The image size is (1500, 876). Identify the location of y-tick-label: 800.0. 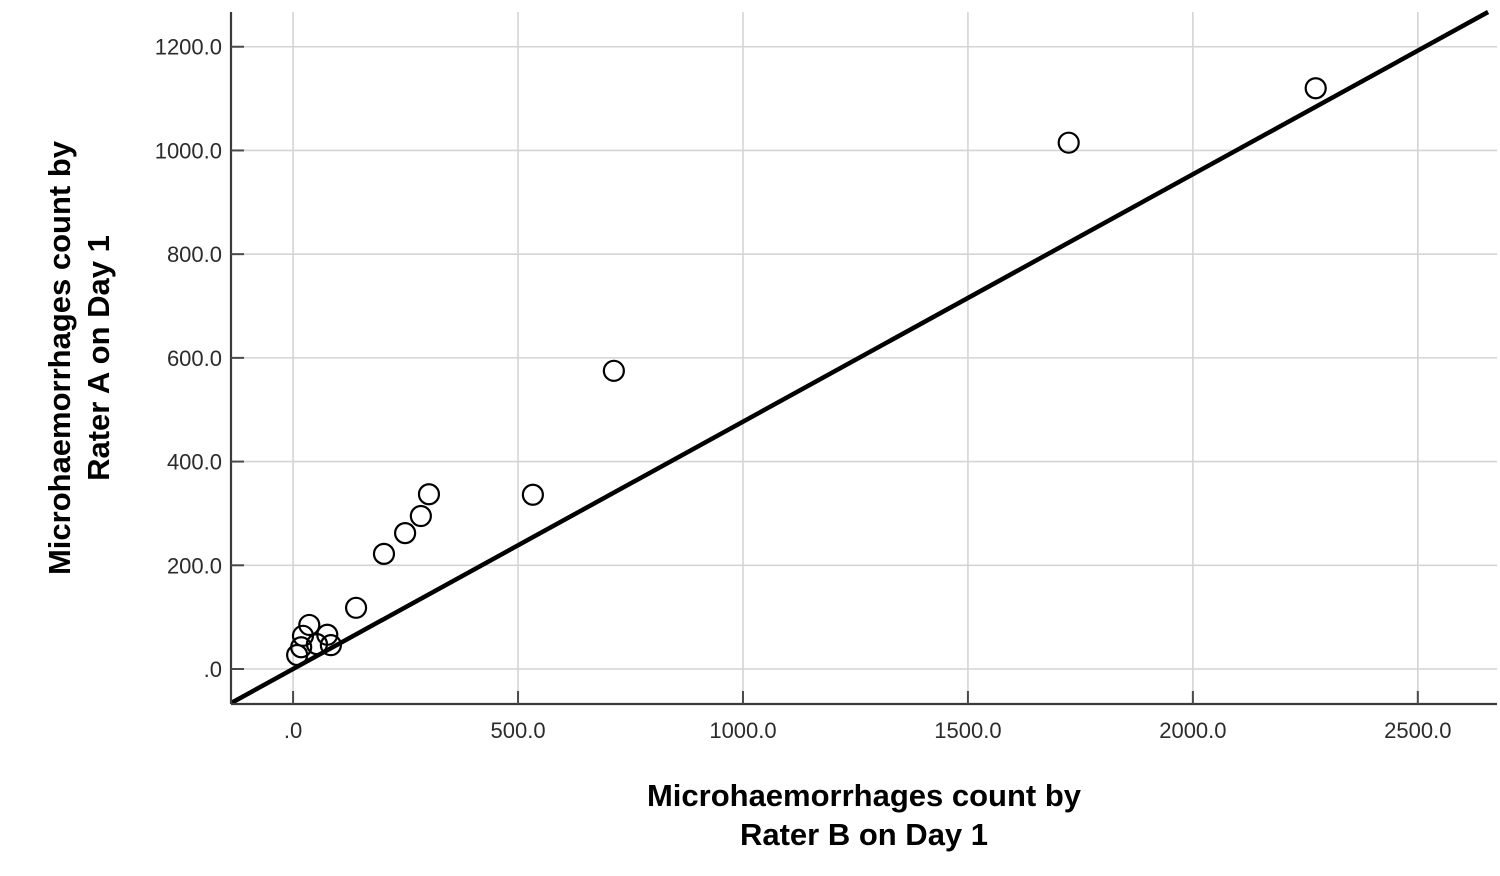
(194, 254).